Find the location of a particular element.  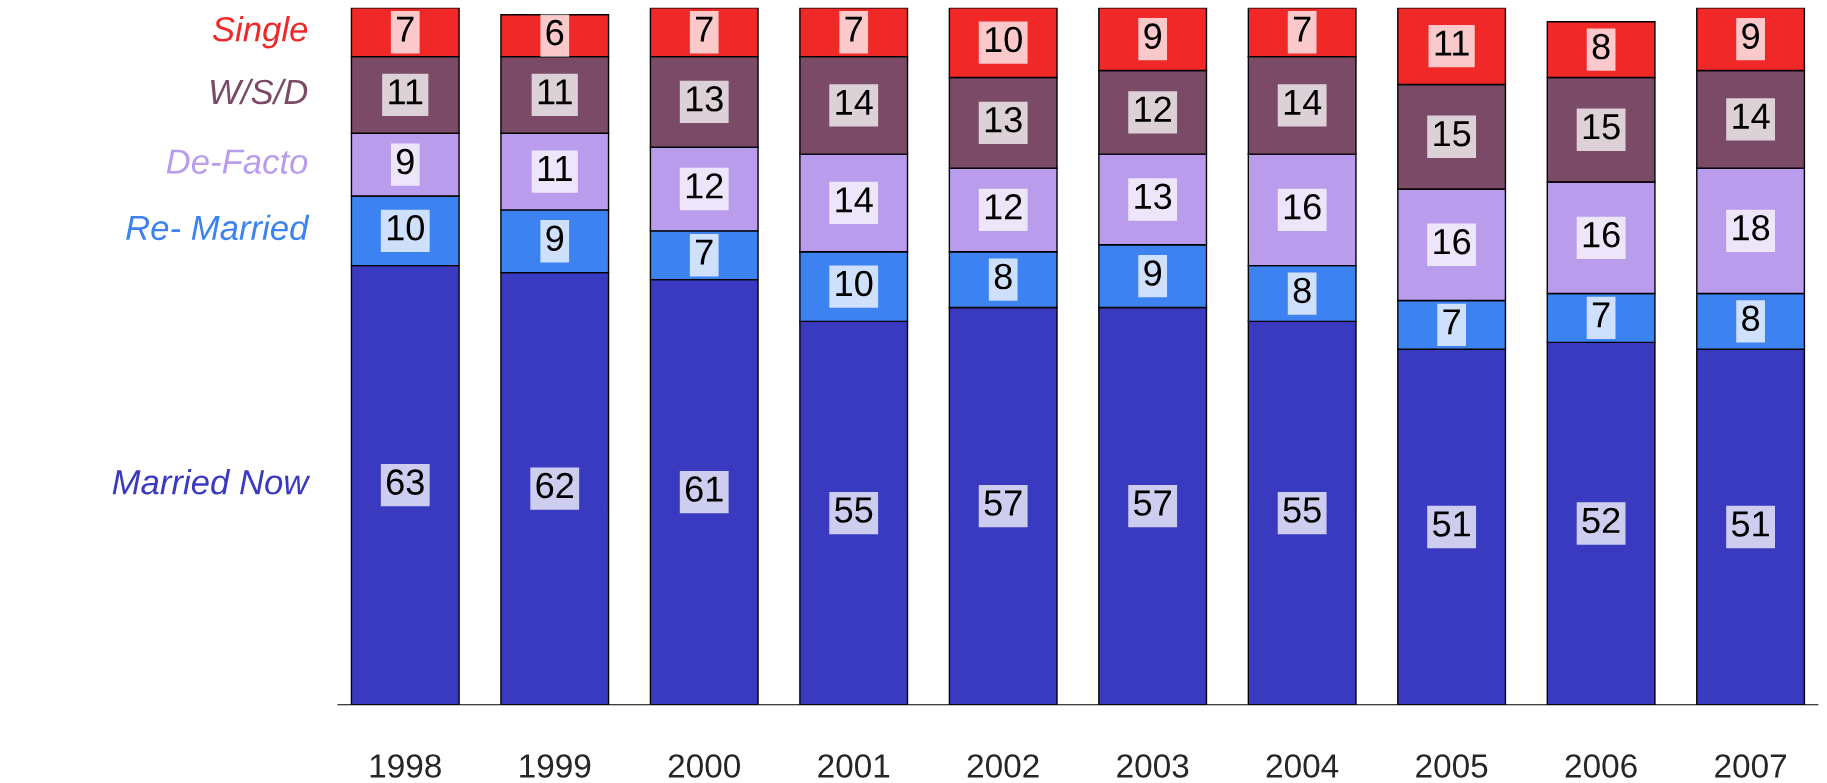

data-label: 61 is located at coordinates (704, 489).